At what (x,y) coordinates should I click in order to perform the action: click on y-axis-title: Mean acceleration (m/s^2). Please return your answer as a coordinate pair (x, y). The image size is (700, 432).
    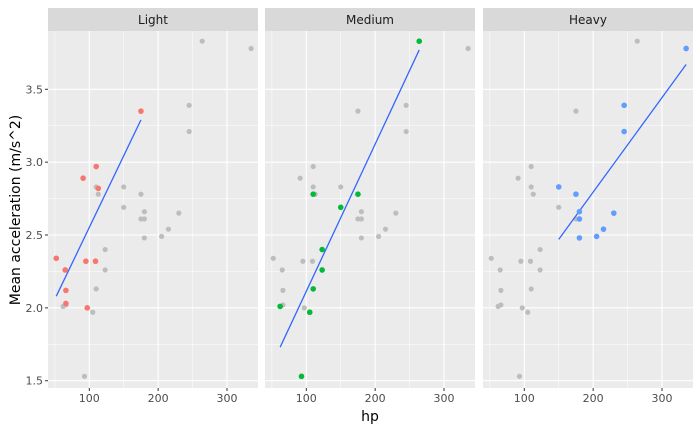
    Looking at the image, I should click on (16, 210).